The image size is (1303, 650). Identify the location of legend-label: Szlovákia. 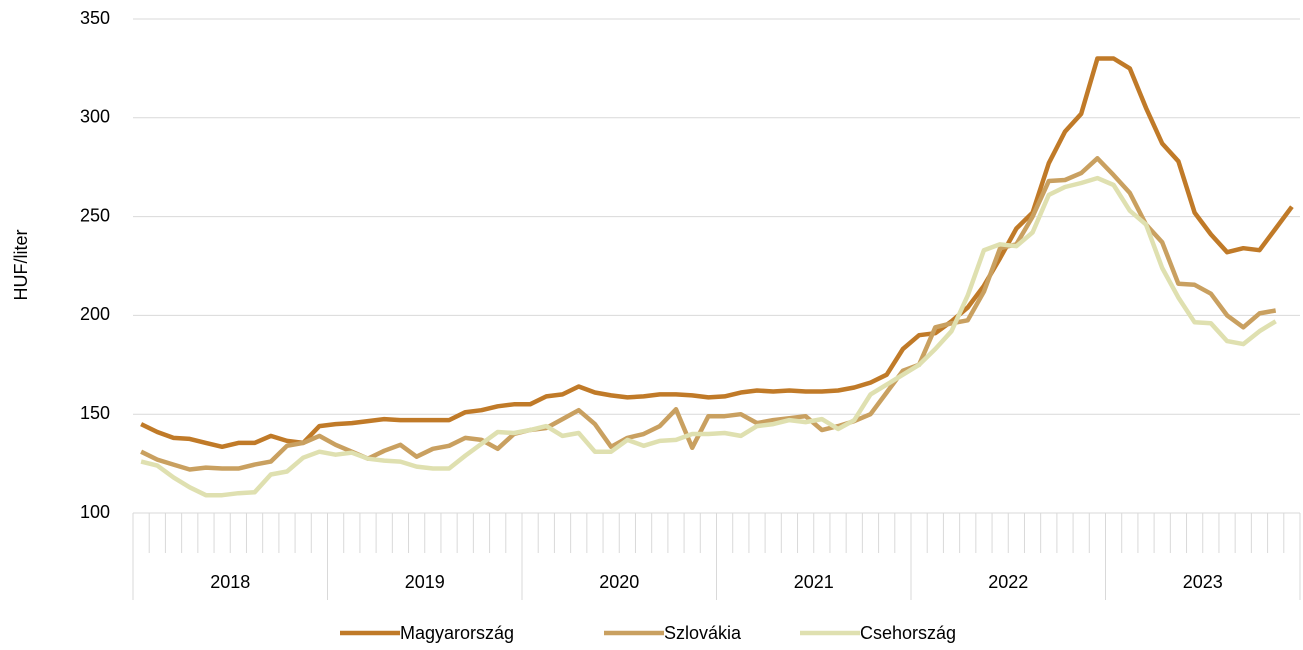
(703, 633).